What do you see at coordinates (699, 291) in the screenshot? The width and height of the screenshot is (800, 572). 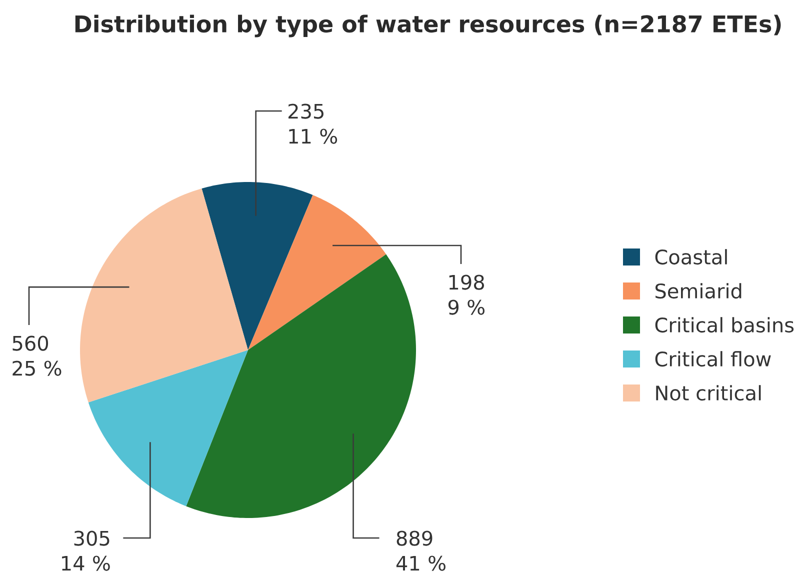 I see `legend-label: Semiarid` at bounding box center [699, 291].